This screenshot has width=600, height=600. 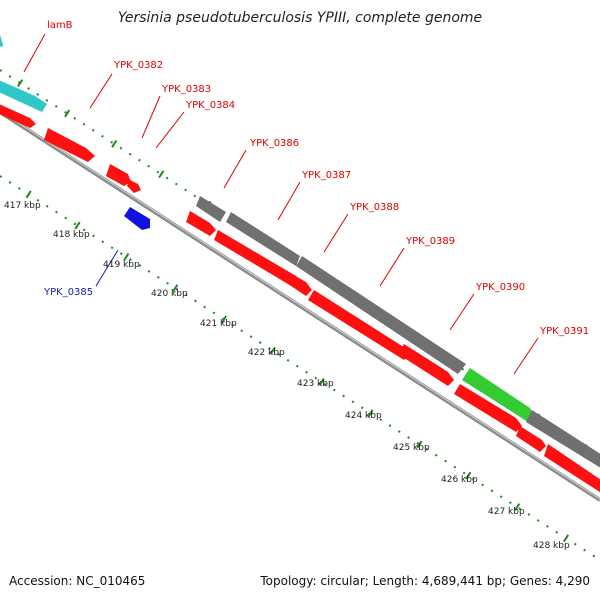 I want to click on scale-label: 427 kbp, so click(x=506, y=512).